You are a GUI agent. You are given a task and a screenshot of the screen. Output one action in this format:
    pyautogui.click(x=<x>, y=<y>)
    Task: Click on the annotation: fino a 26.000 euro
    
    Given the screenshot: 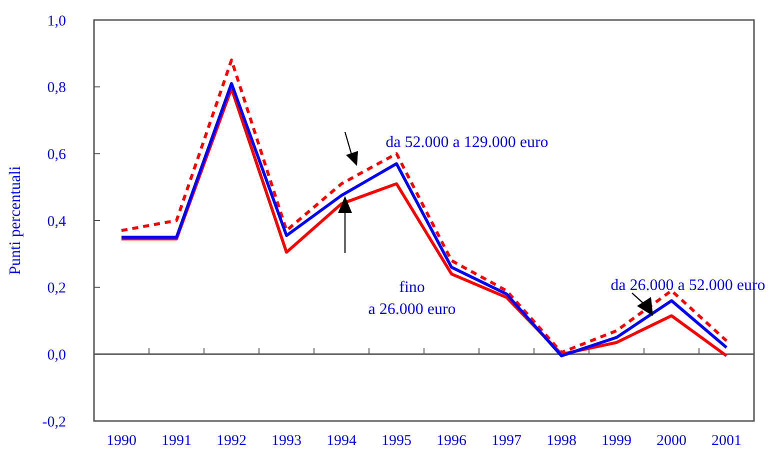 What is the action you would take?
    pyautogui.click(x=412, y=298)
    